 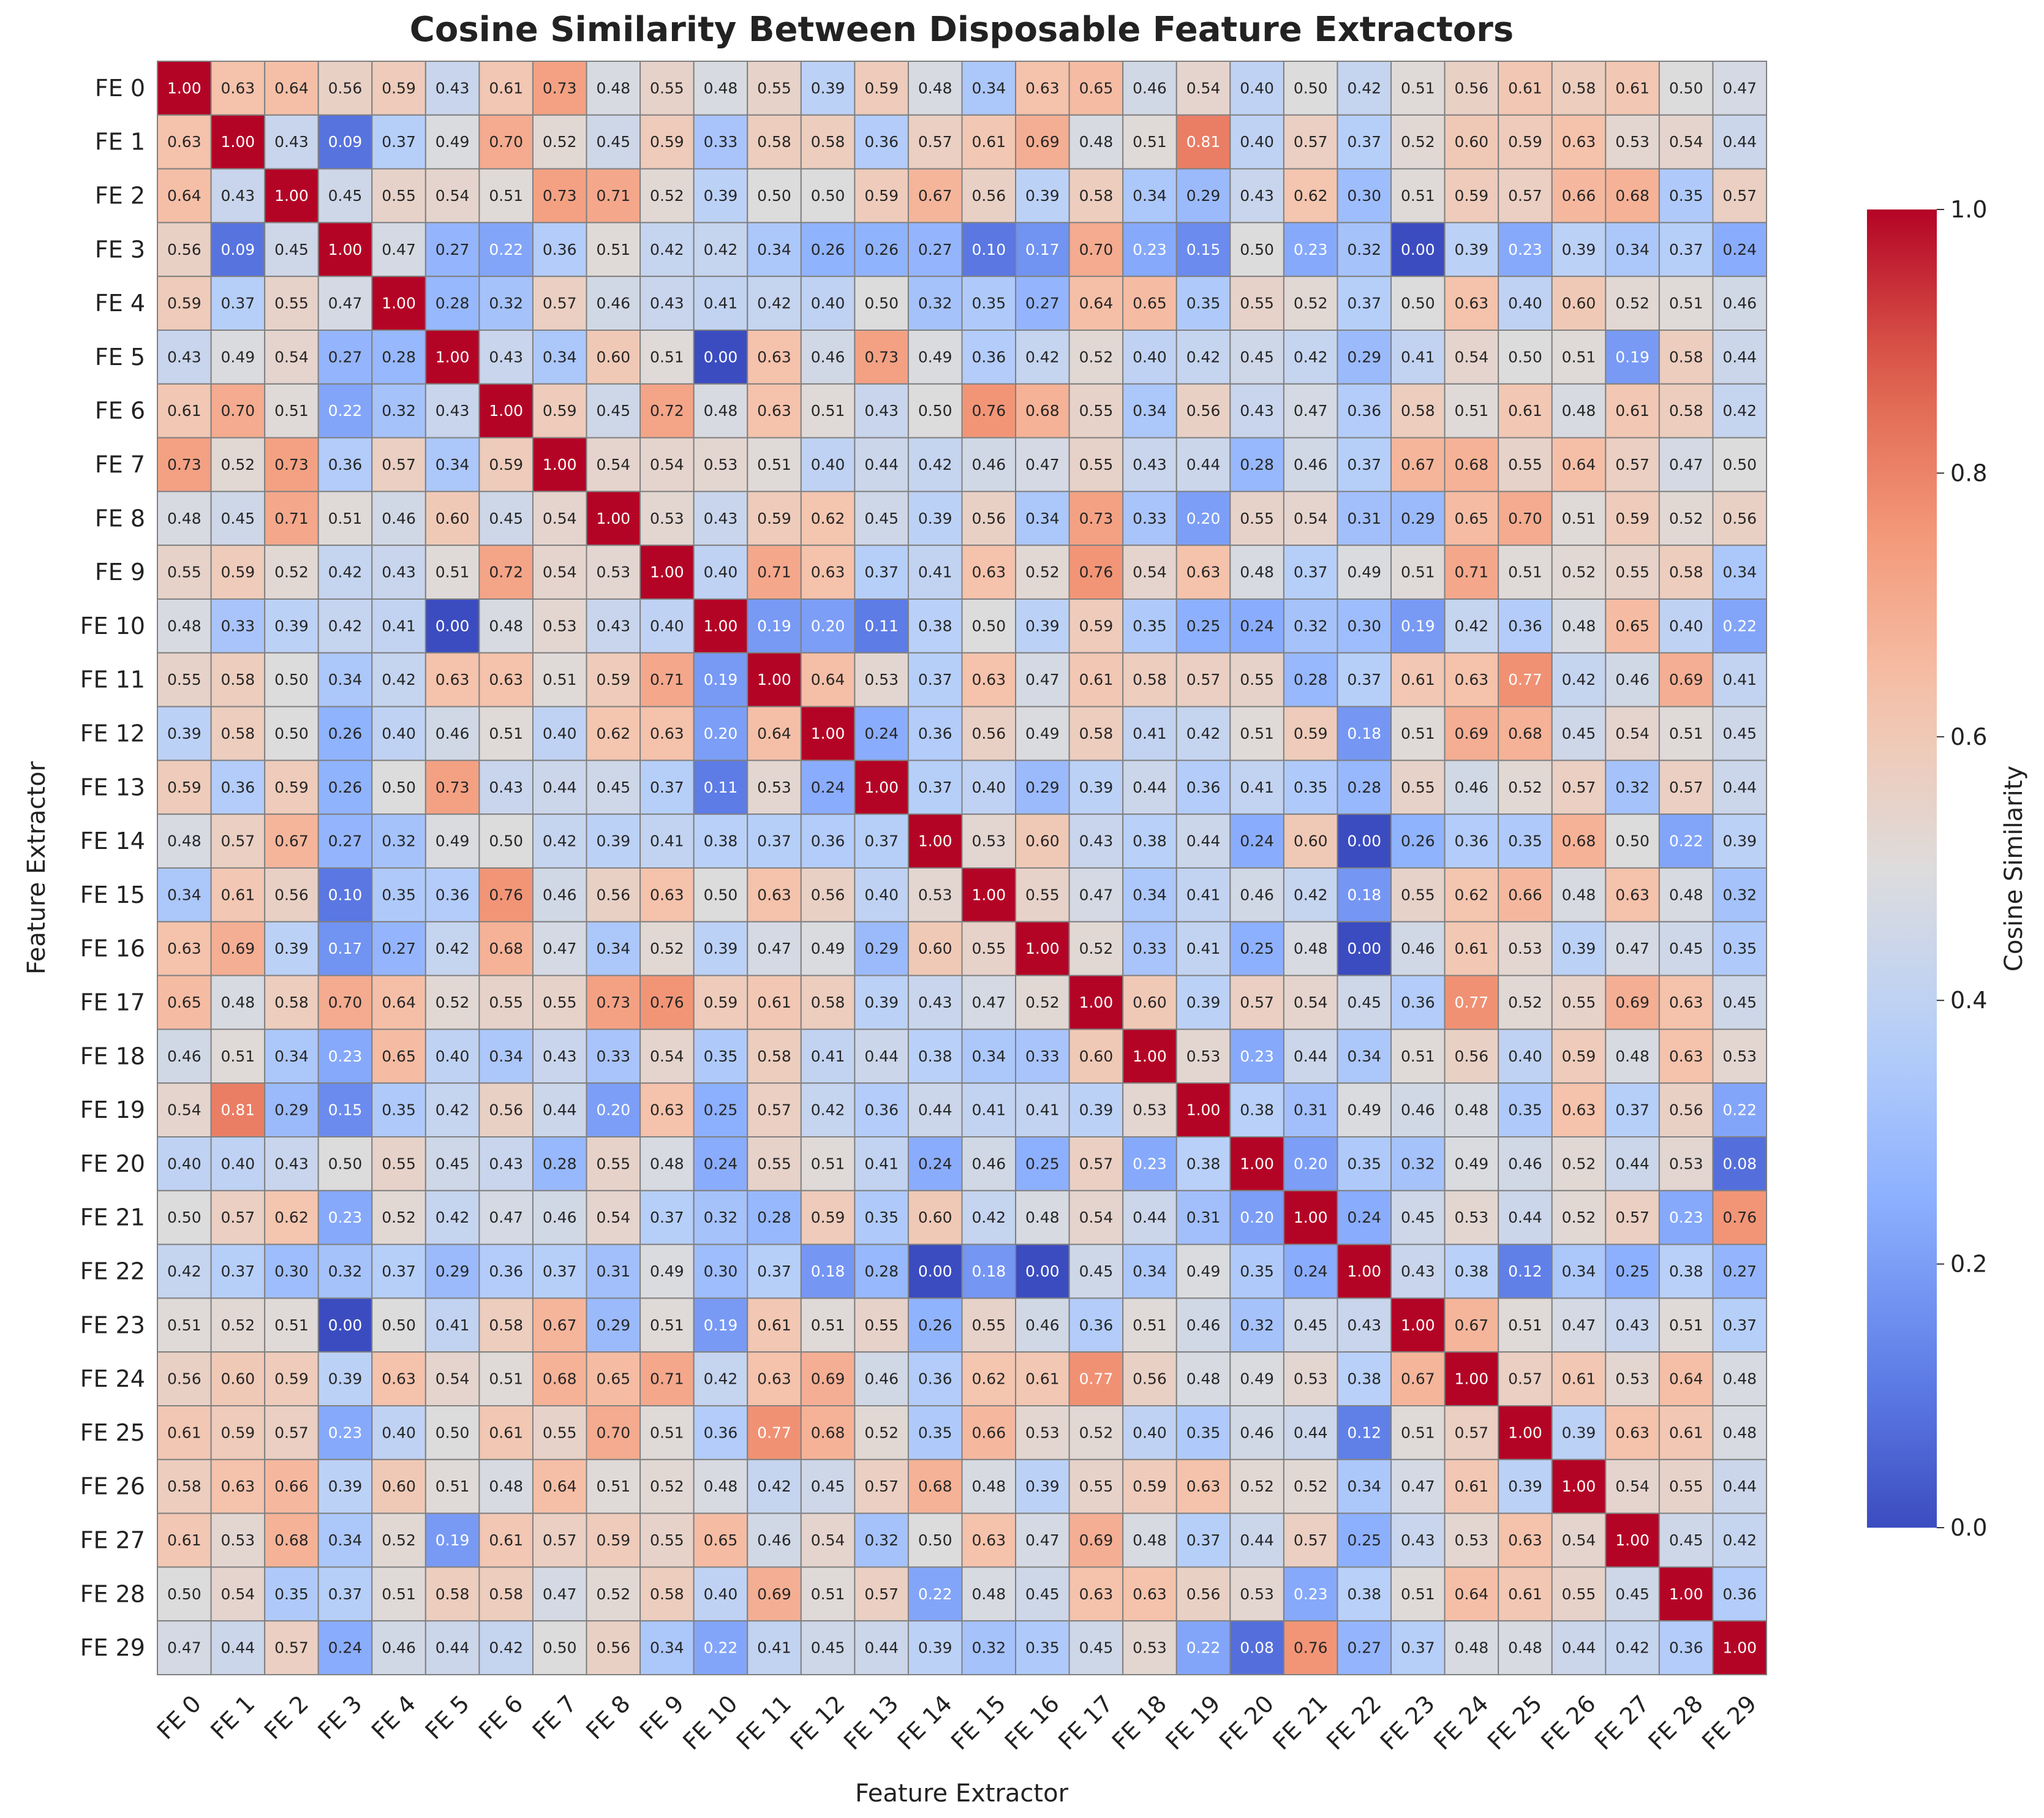 I want to click on cell-value-label: 0.66, so click(x=989, y=1433).